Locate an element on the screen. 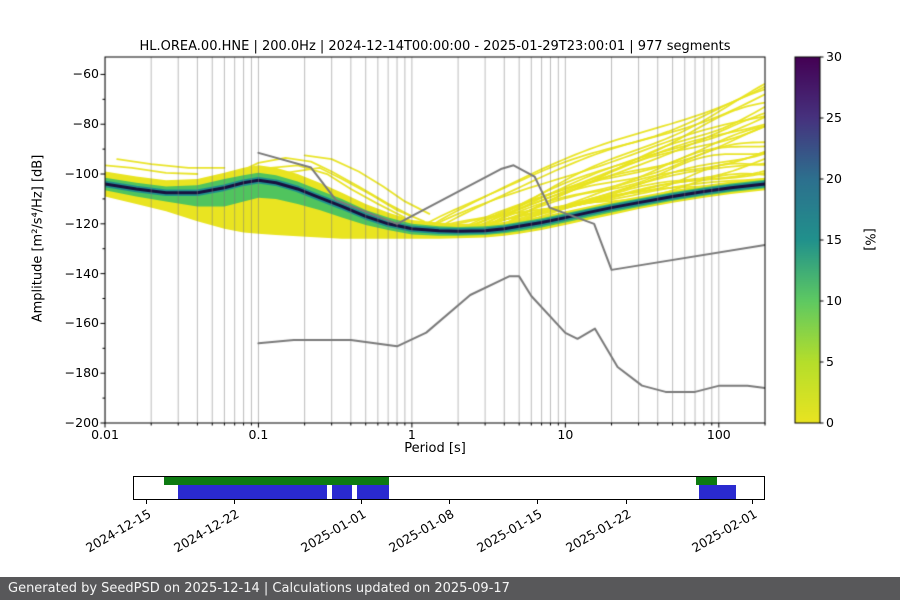 The image size is (900, 600). colorbar-tick-label: 5 is located at coordinates (830, 361).